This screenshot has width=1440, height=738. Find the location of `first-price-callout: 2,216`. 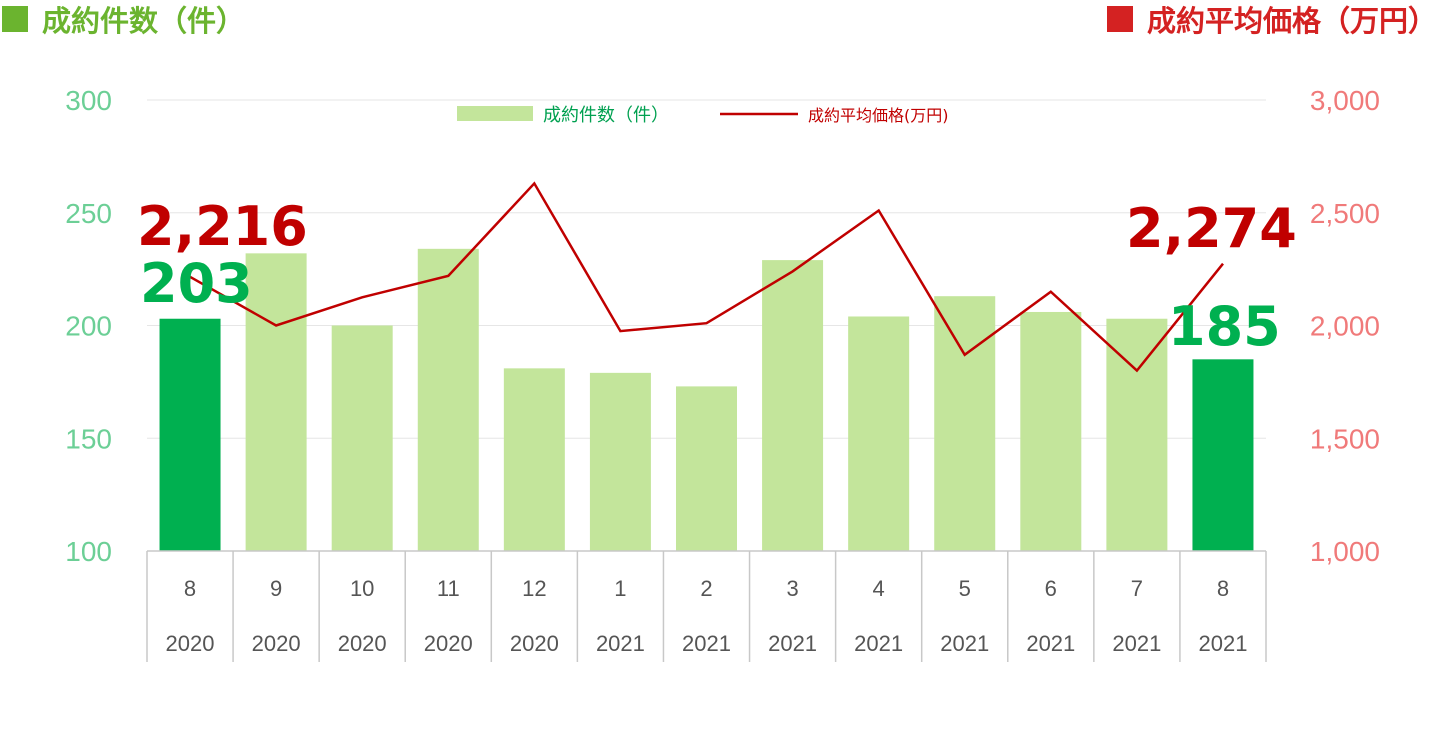

first-price-callout: 2,216 is located at coordinates (222, 226).